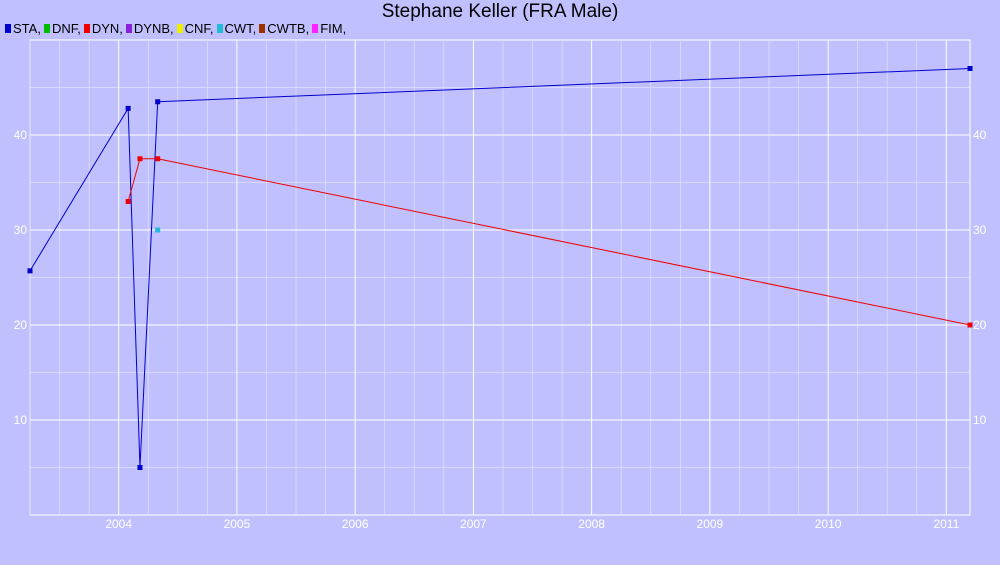 The image size is (1000, 565). I want to click on legend-label: CNF,, so click(199, 28).